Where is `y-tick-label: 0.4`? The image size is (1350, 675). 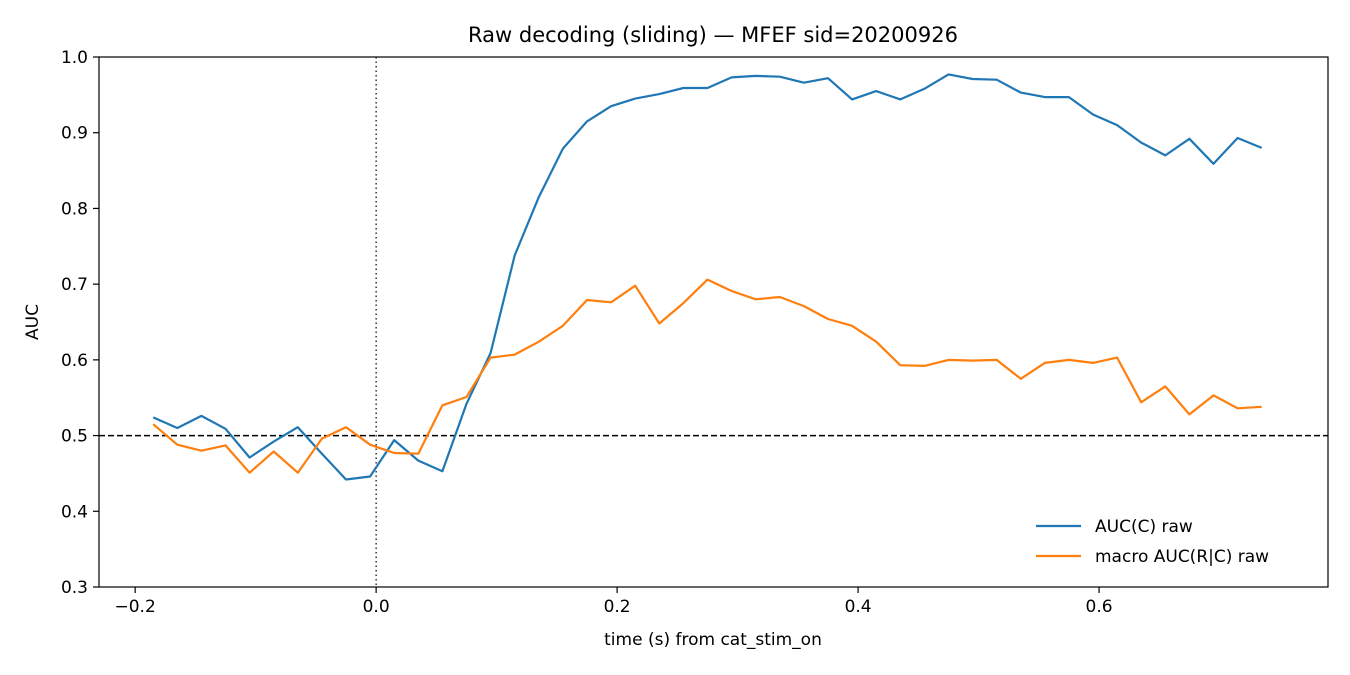
y-tick-label: 0.4 is located at coordinates (74, 512).